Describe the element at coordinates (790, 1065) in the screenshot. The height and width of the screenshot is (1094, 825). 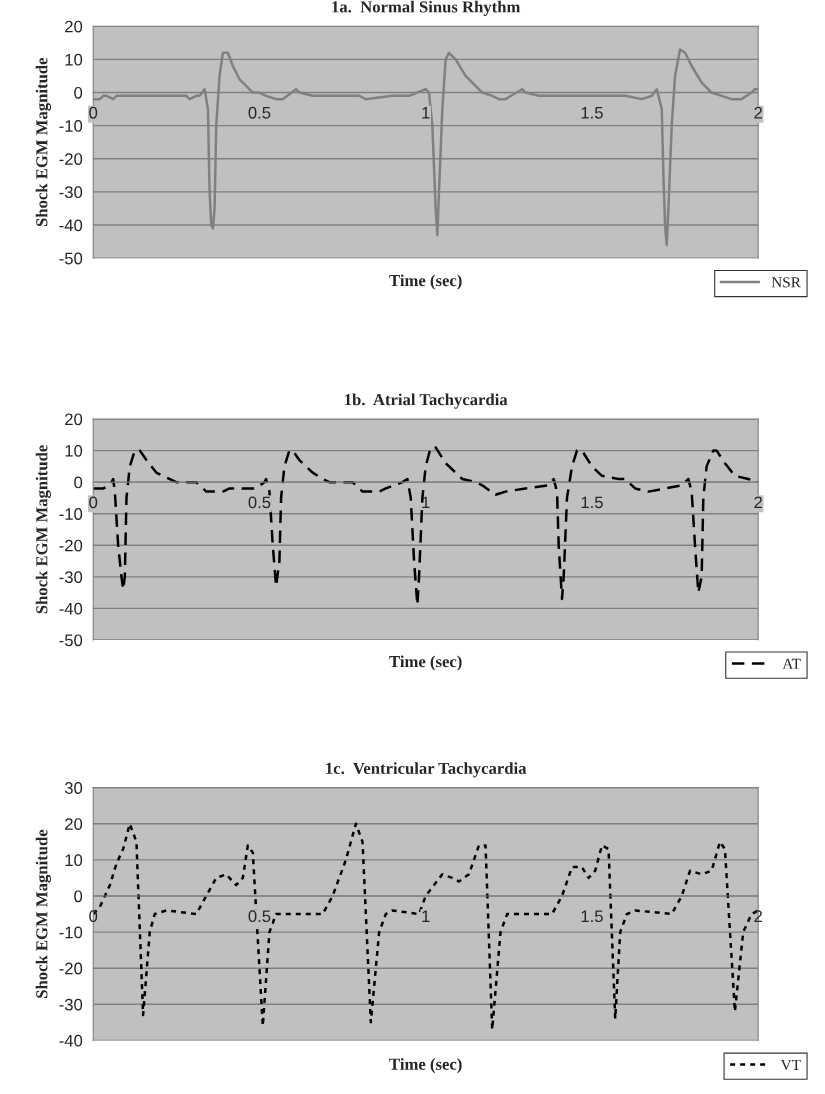
I see `legend-label: VT` at that location.